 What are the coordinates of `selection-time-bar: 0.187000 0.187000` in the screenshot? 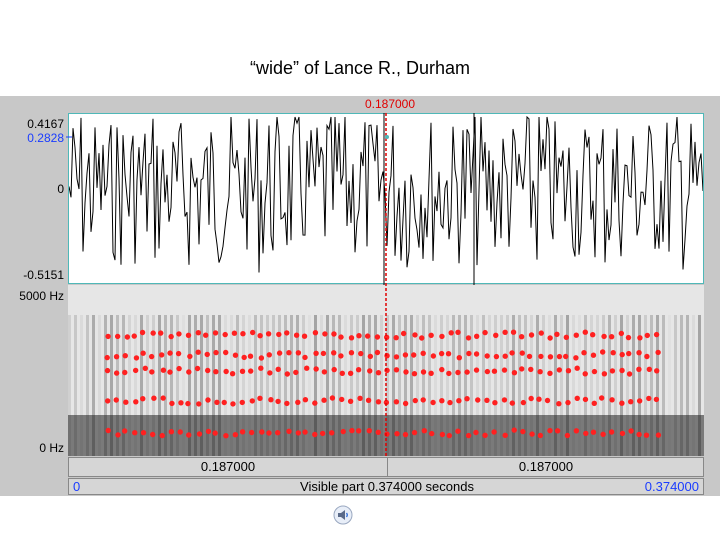 It's located at (386, 467).